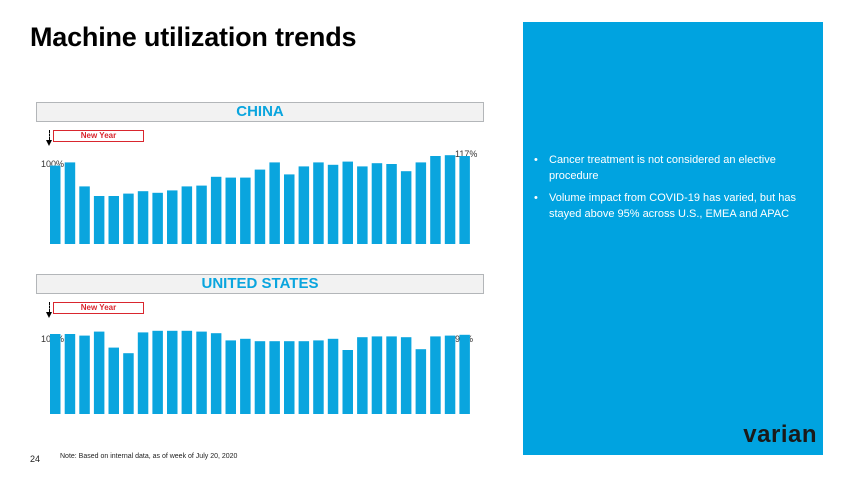  Describe the element at coordinates (466, 154) in the screenshot. I see `china-end-label: 117%` at that location.